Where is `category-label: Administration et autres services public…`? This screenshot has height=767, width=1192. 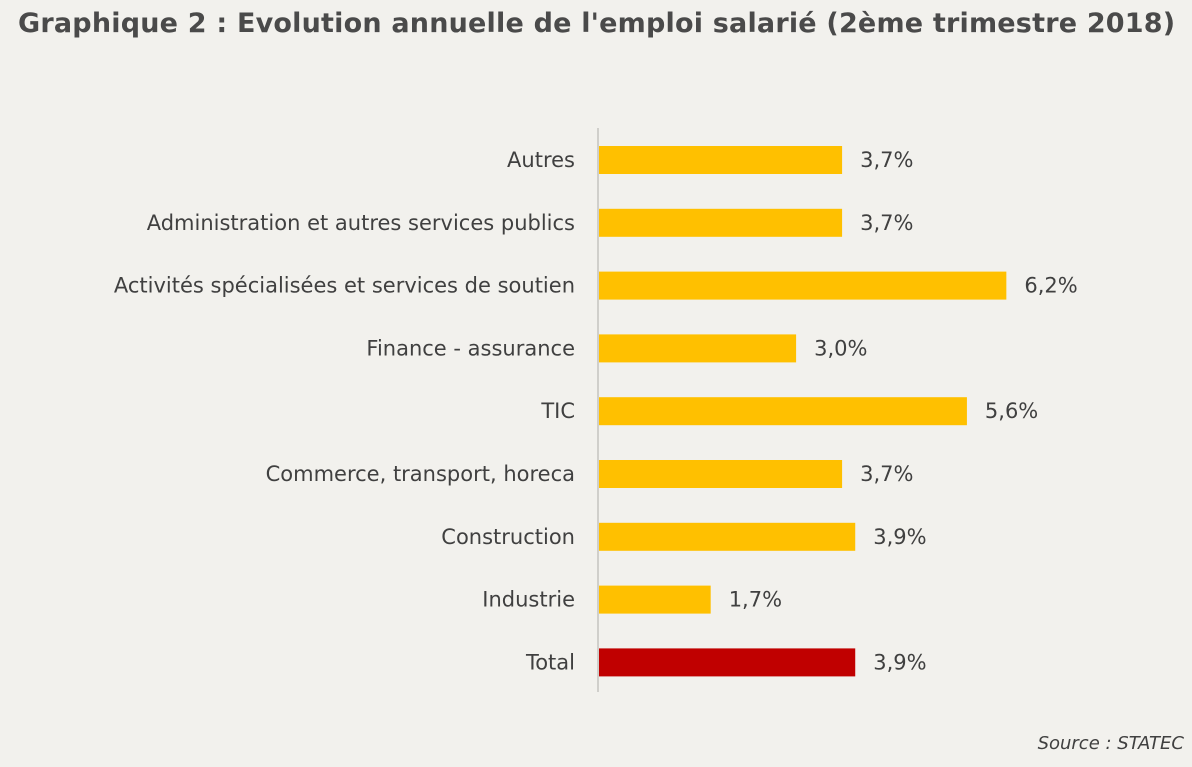 category-label: Administration et autres services public… is located at coordinates (361, 223).